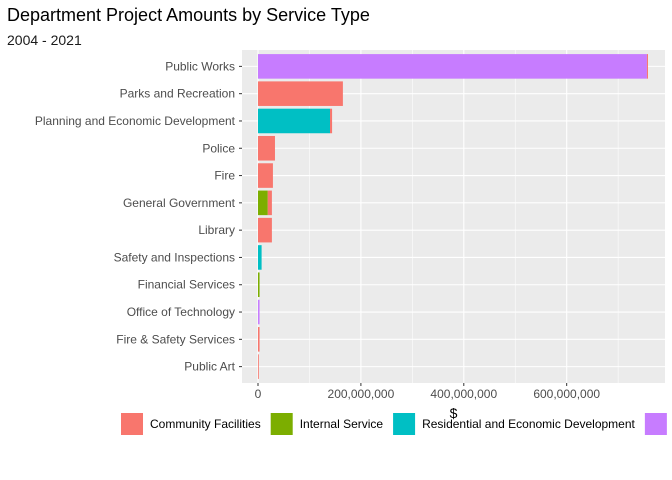  What do you see at coordinates (361, 394) in the screenshot?
I see `x-tick-label: 200,000,000` at bounding box center [361, 394].